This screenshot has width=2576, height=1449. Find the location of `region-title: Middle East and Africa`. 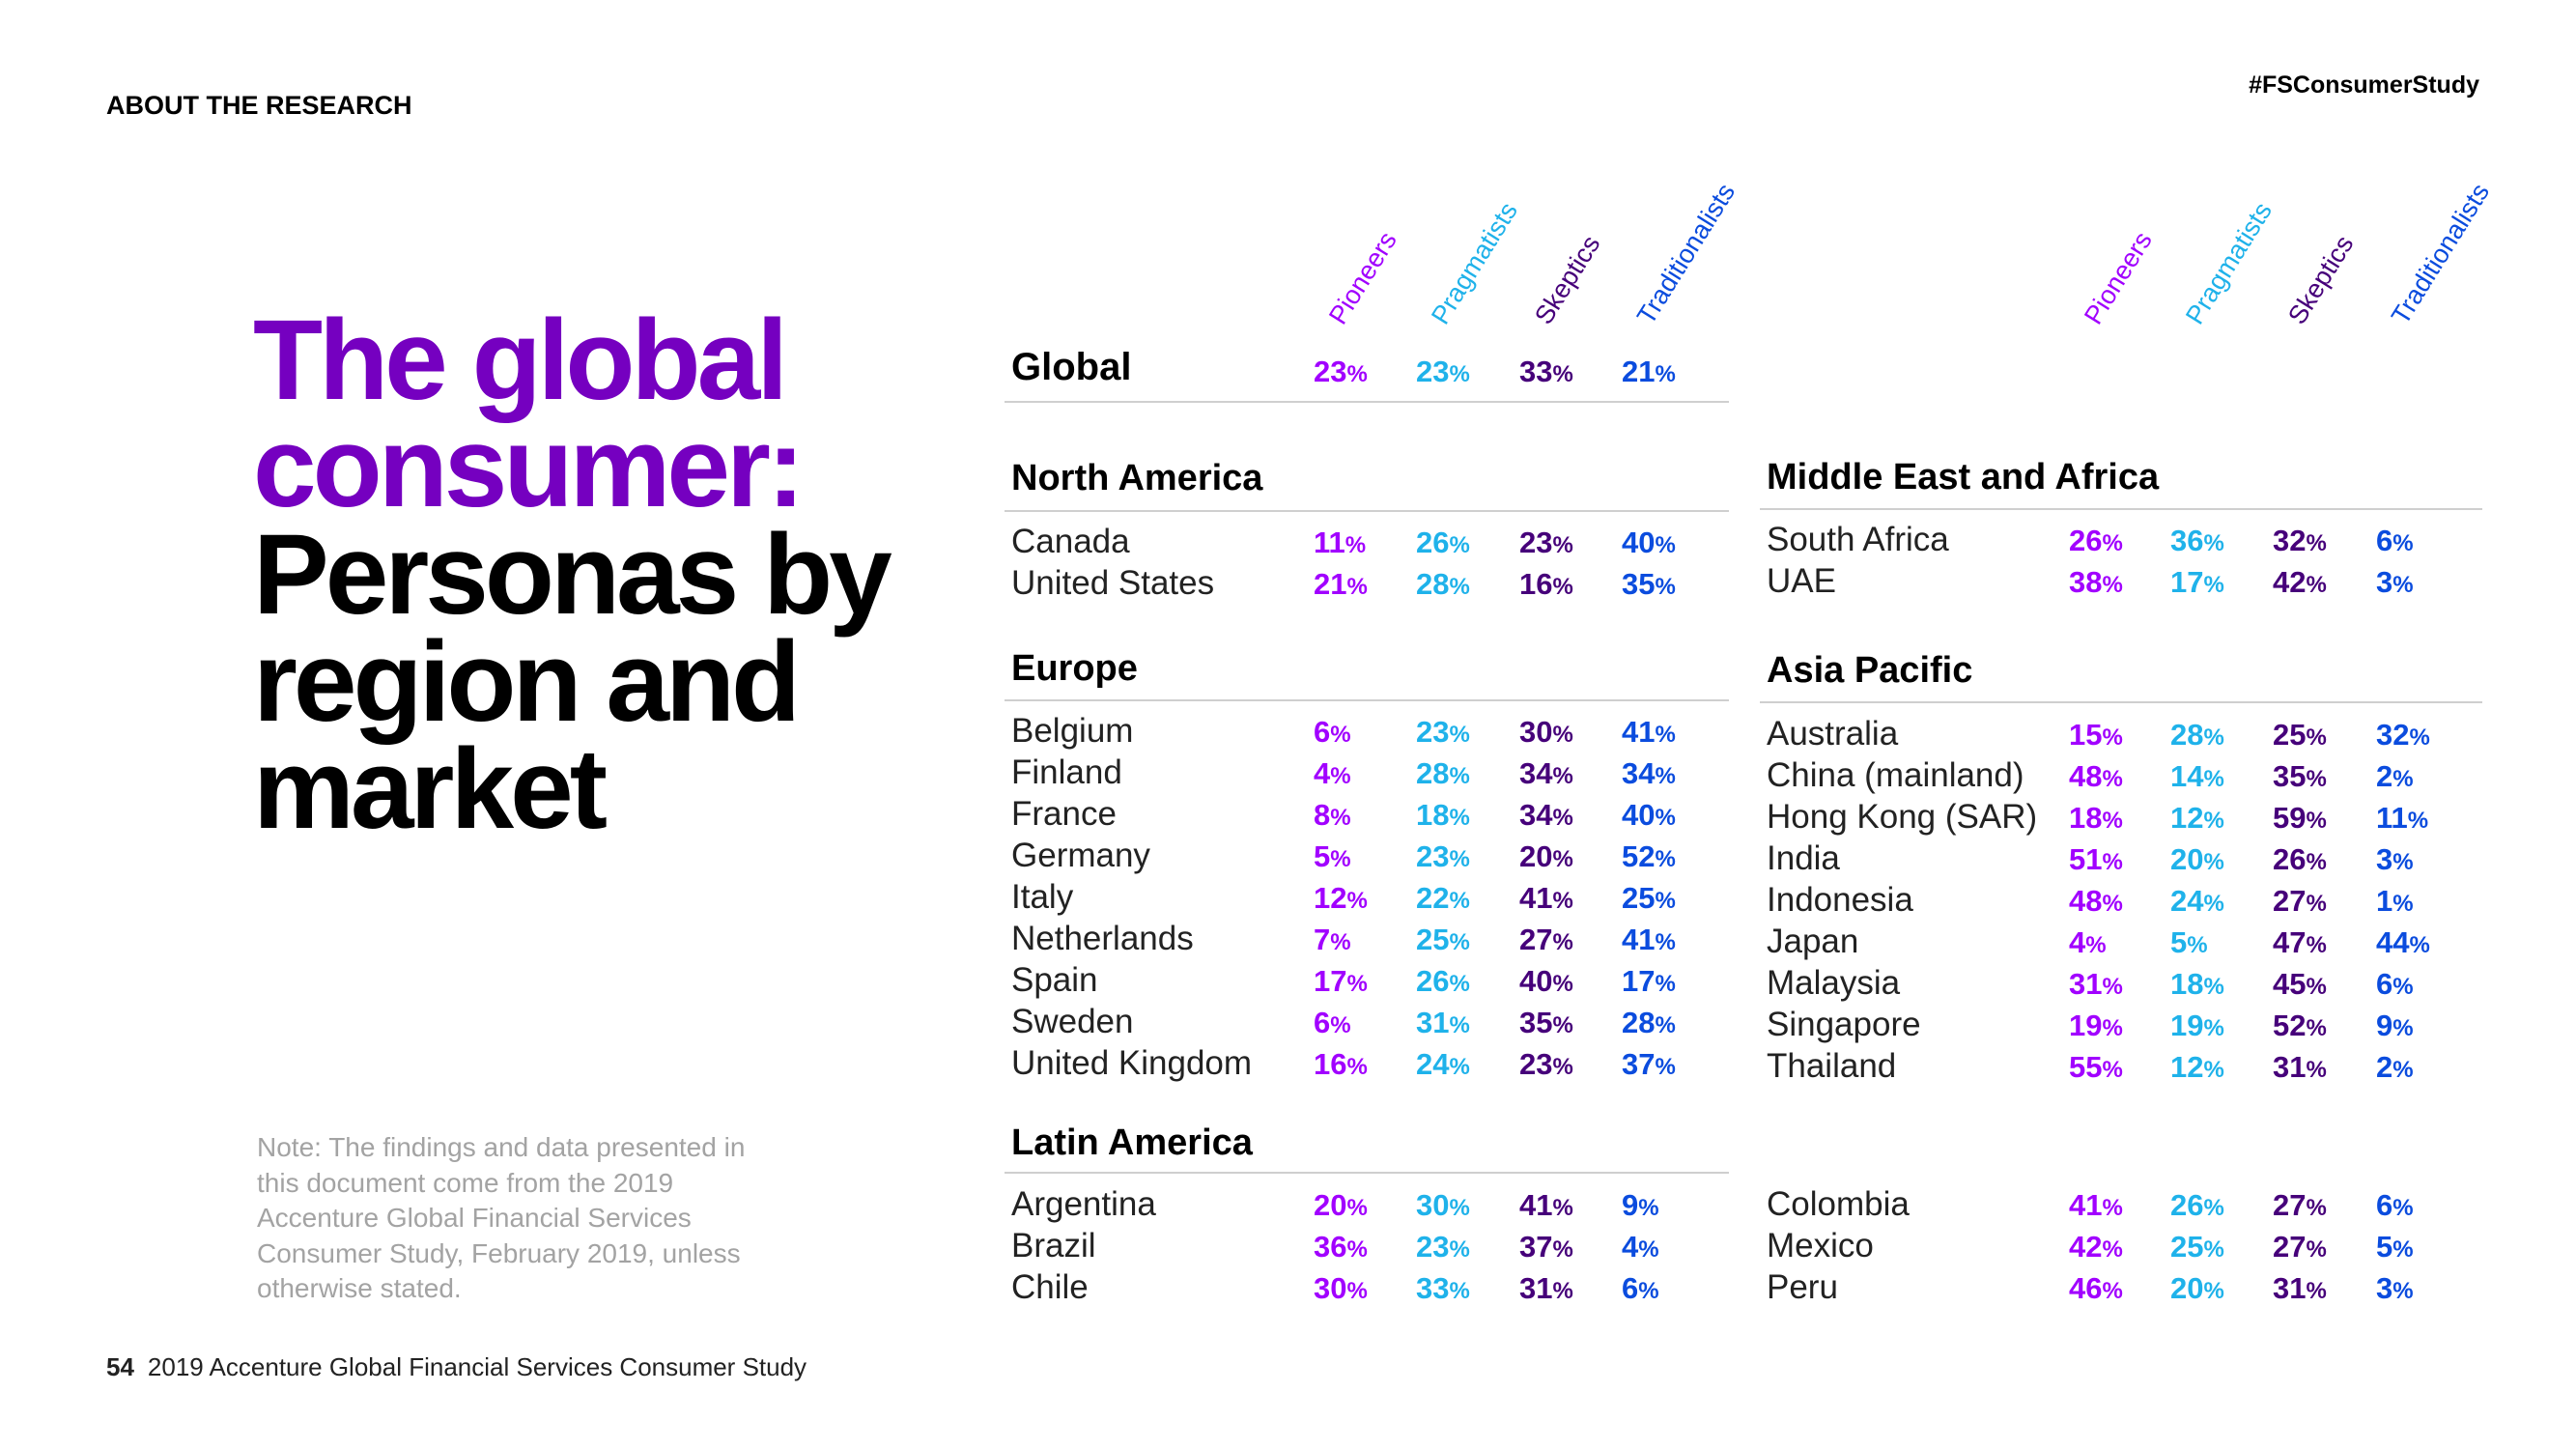

region-title: Middle East and Africa is located at coordinates (1963, 477).